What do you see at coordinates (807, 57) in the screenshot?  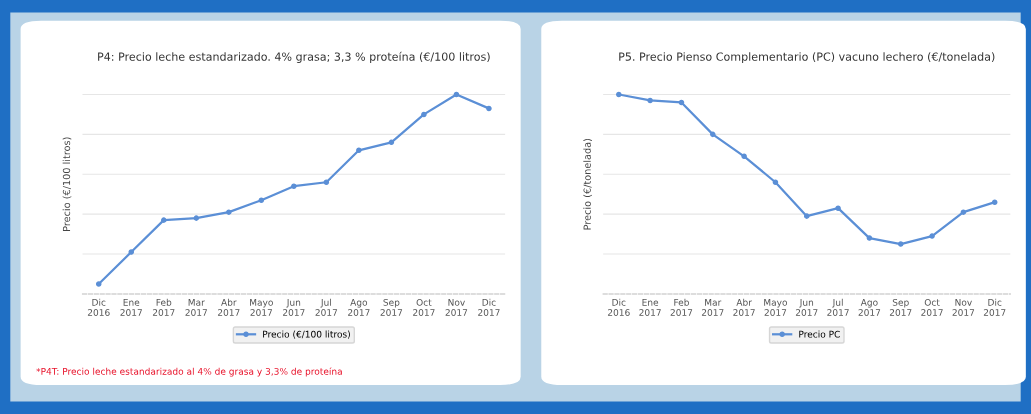 I see `chart-title: P5. Precio Pienso Complementario (PC) vacuno lechero (€/tonelada)` at bounding box center [807, 57].